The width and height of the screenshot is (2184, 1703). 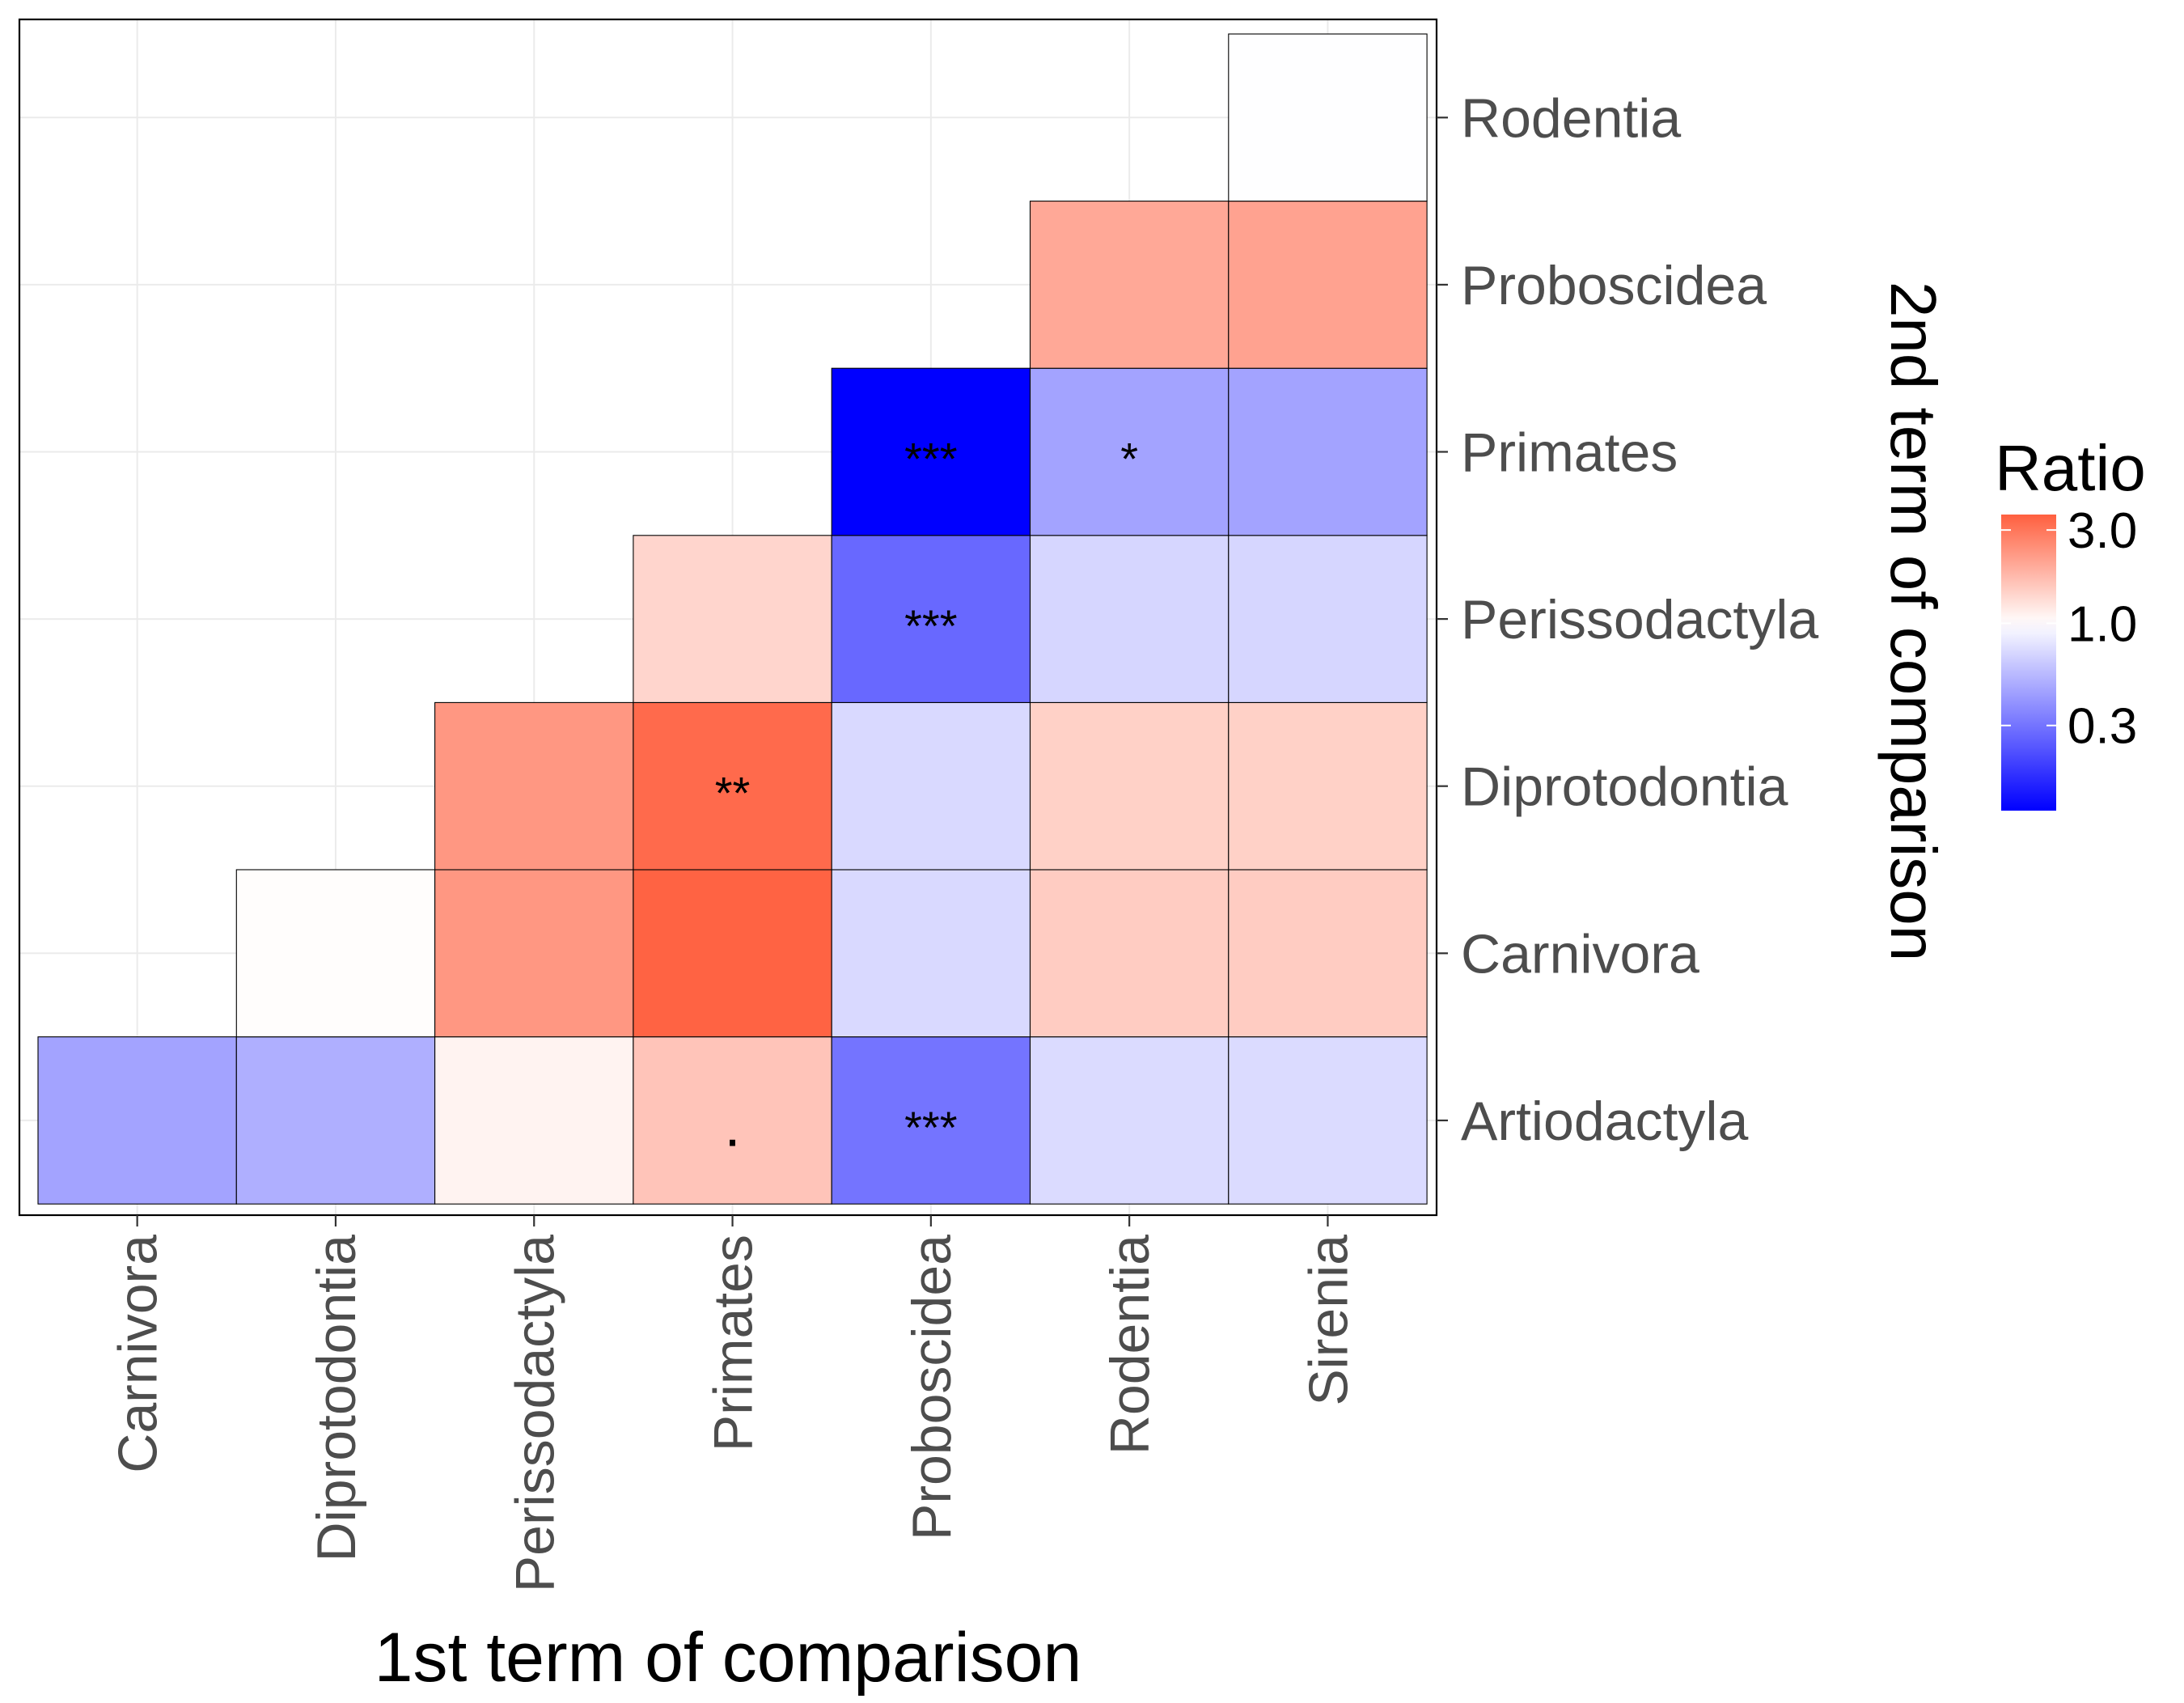 What do you see at coordinates (1328, 1320) in the screenshot?
I see `x-tick-label: Sirenia` at bounding box center [1328, 1320].